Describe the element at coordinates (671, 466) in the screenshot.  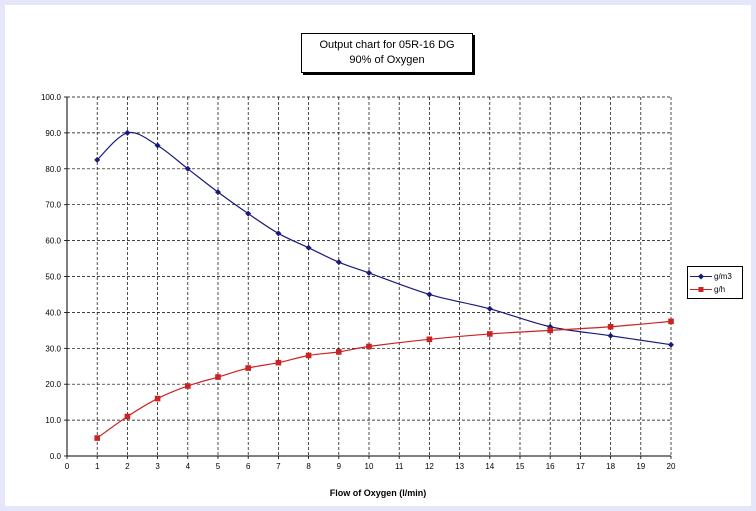
I see `x-tick-label: 20` at that location.